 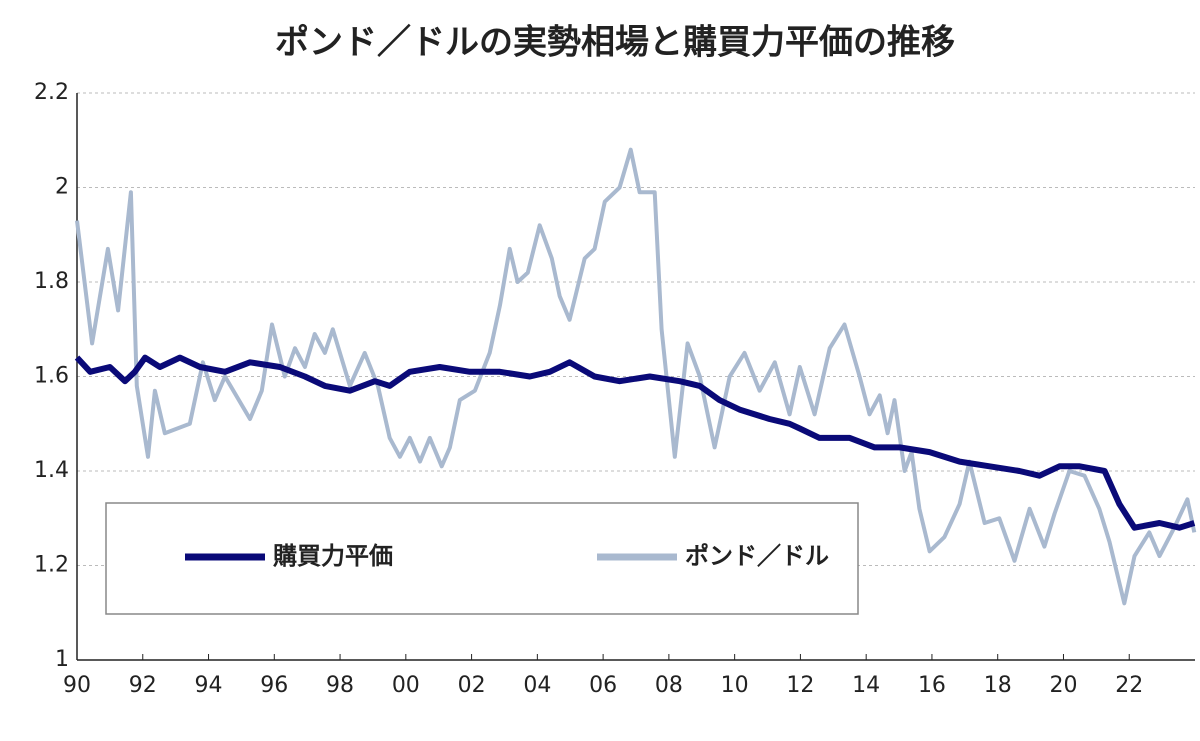 What do you see at coordinates (735, 685) in the screenshot?
I see `x-tick-label: 10` at bounding box center [735, 685].